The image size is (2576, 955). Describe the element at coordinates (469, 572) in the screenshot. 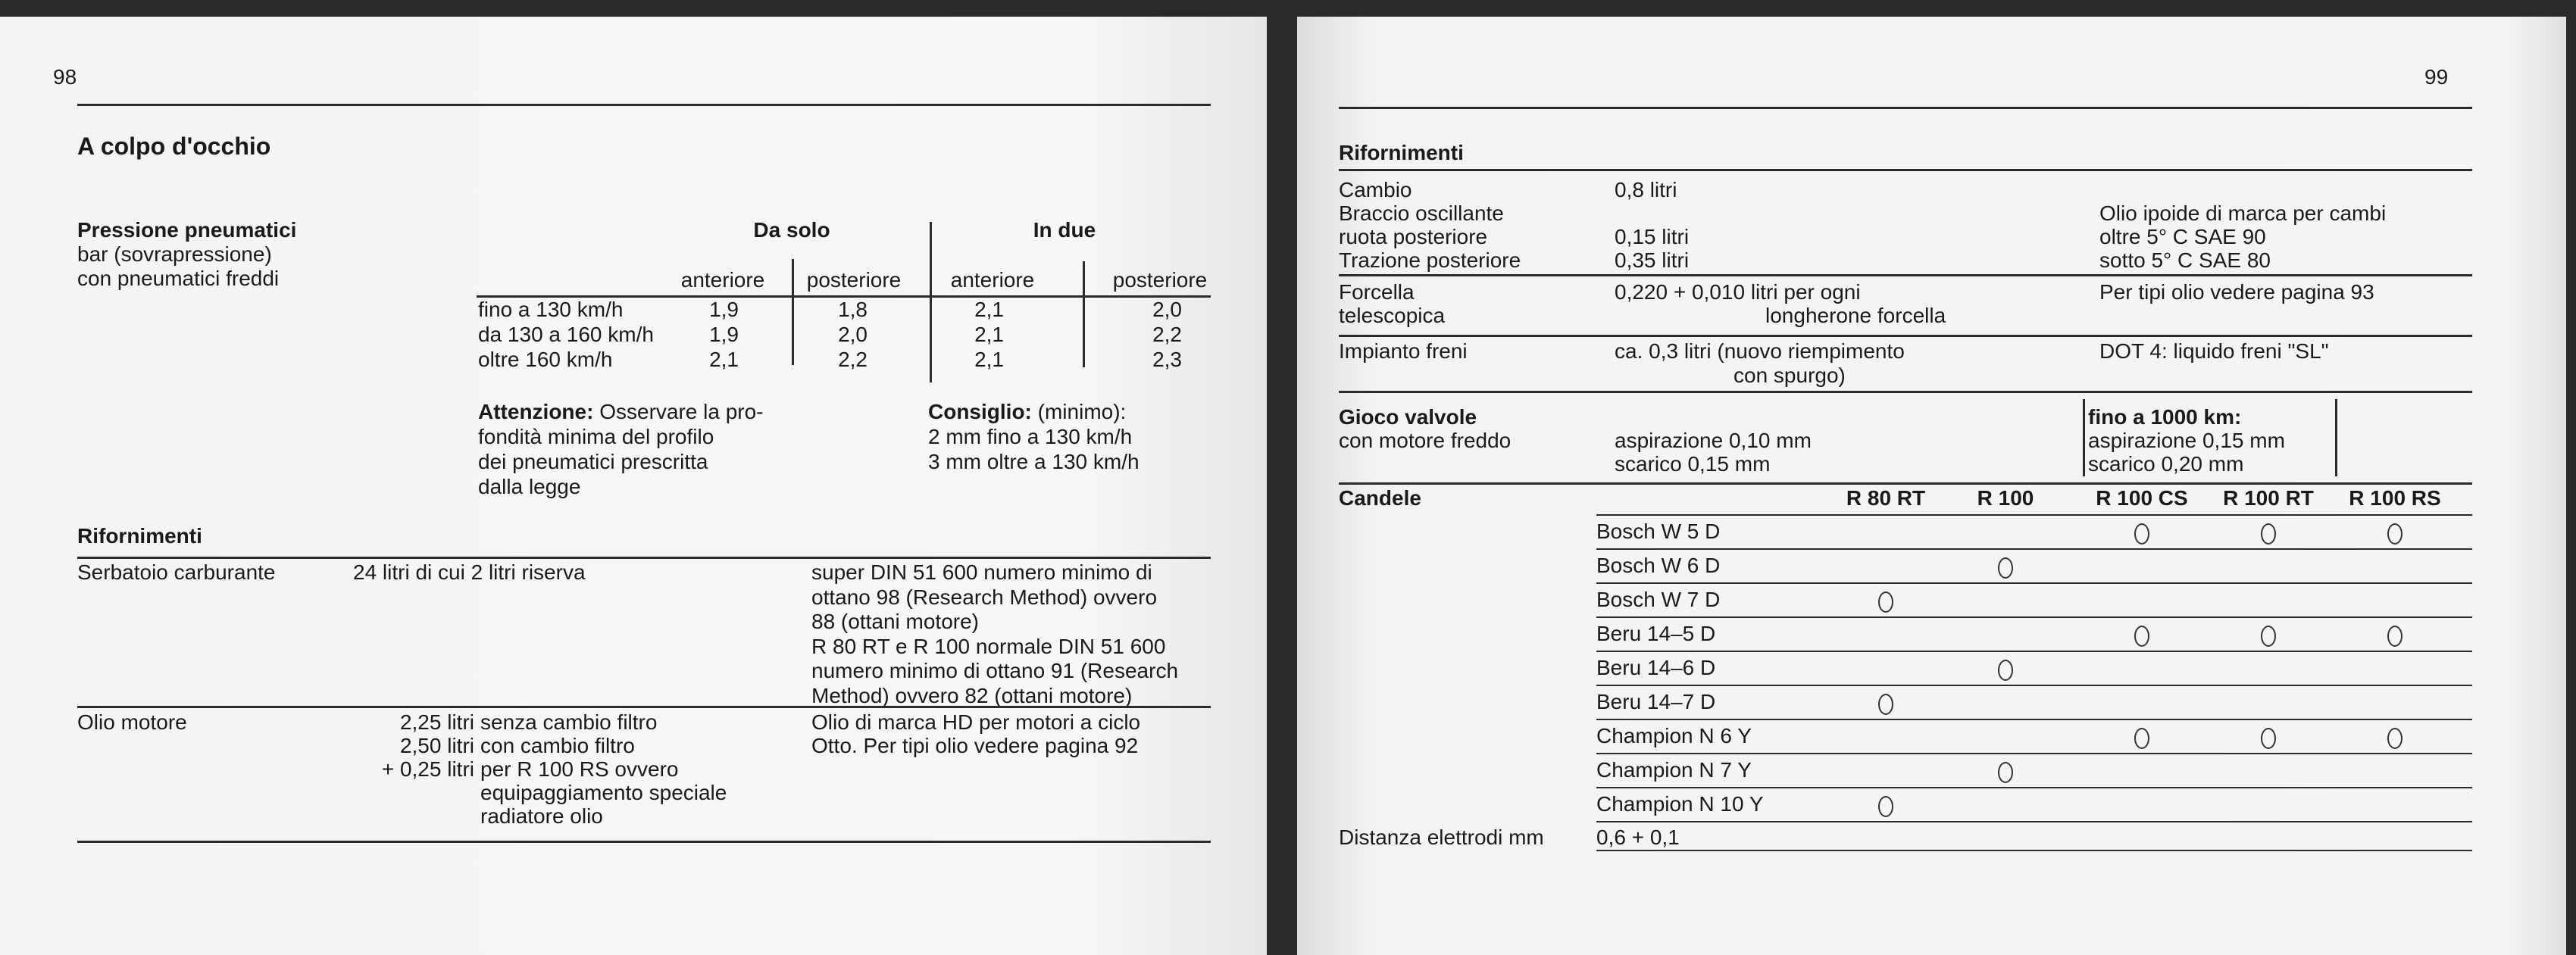

I see `fuel-amount: 24 litri di cui 2 litri riserva` at that location.